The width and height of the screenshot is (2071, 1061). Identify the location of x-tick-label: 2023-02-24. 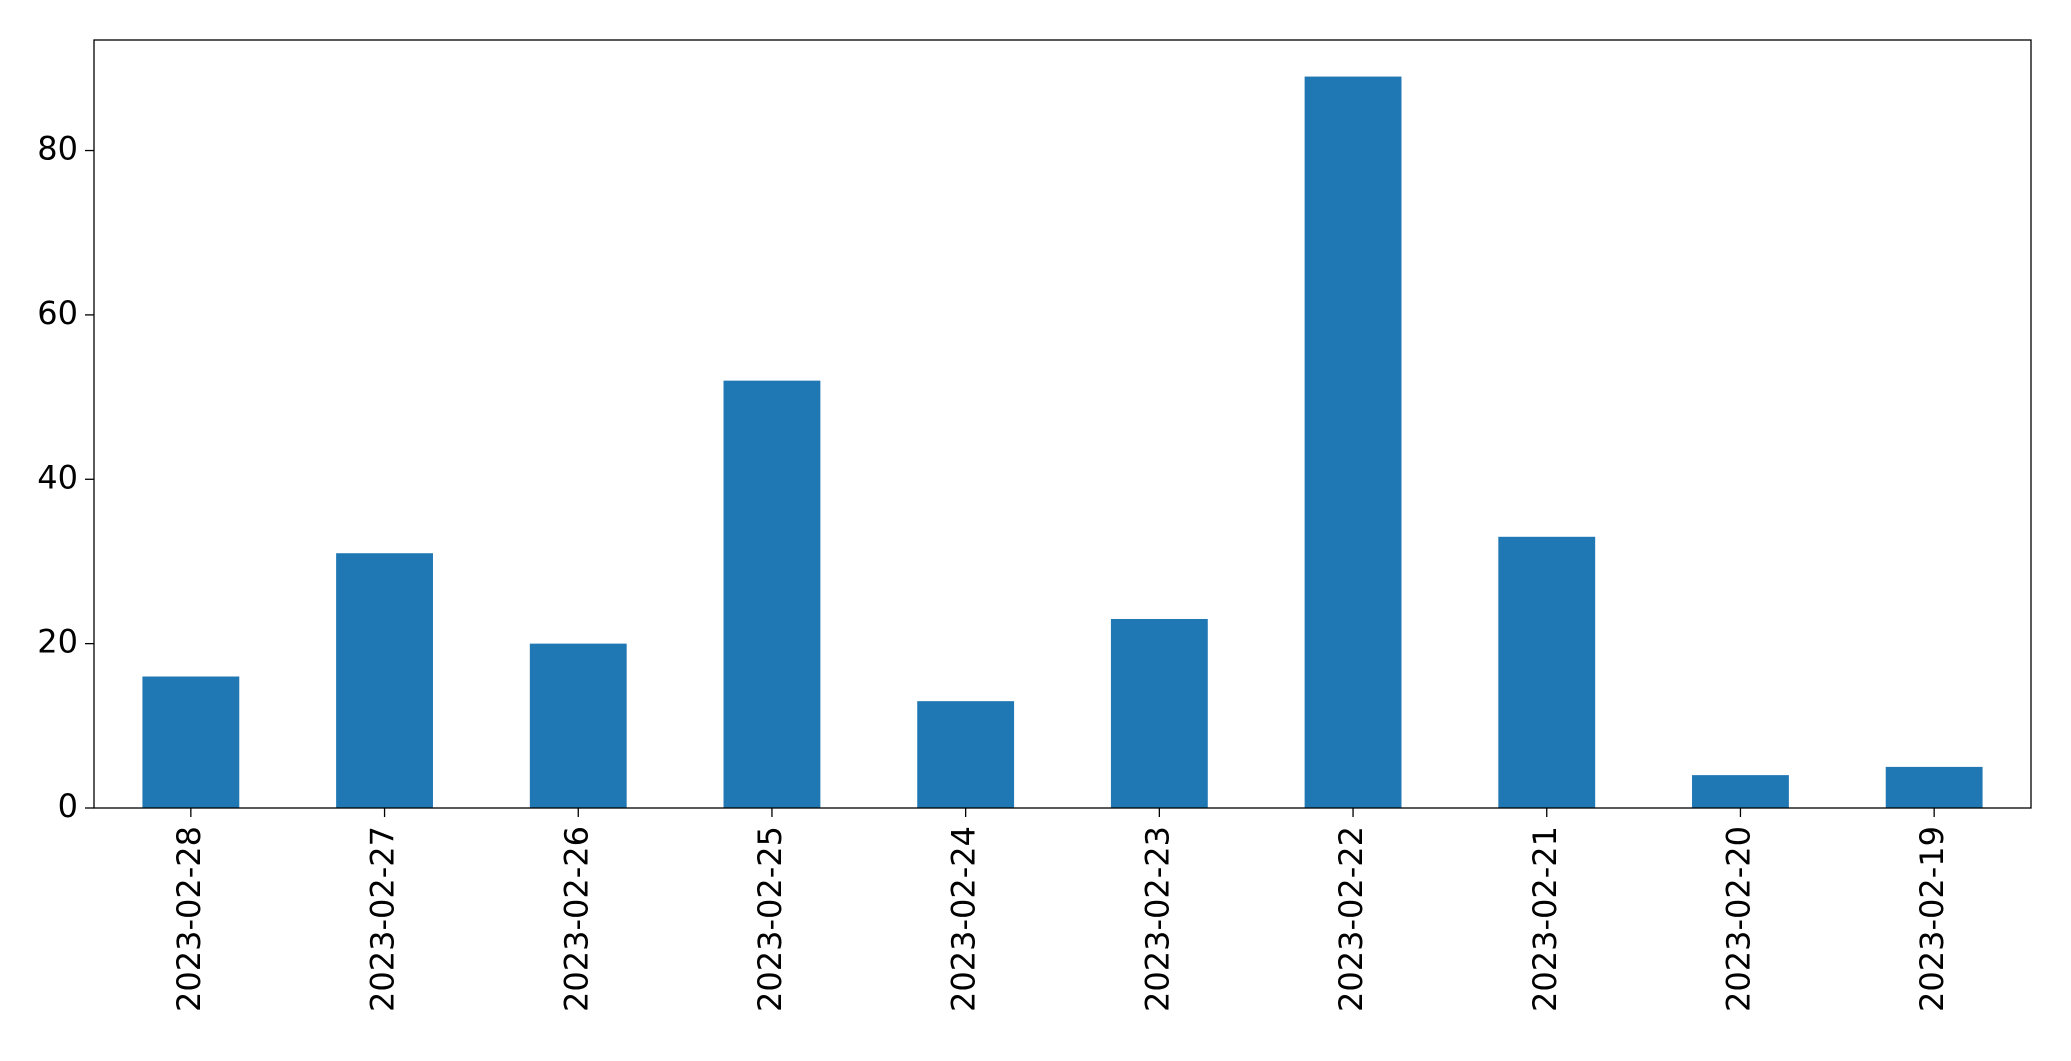
(964, 919).